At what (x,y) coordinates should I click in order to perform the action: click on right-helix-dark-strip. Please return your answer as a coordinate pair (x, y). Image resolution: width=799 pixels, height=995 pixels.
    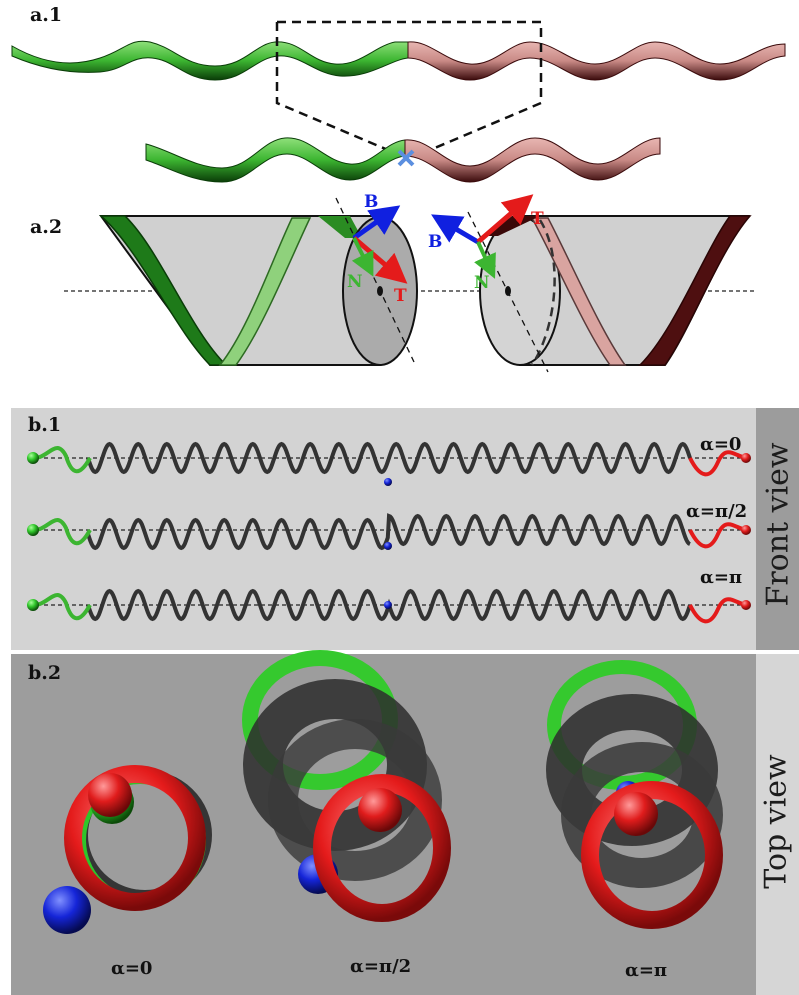
    Looking at the image, I should click on (695, 290).